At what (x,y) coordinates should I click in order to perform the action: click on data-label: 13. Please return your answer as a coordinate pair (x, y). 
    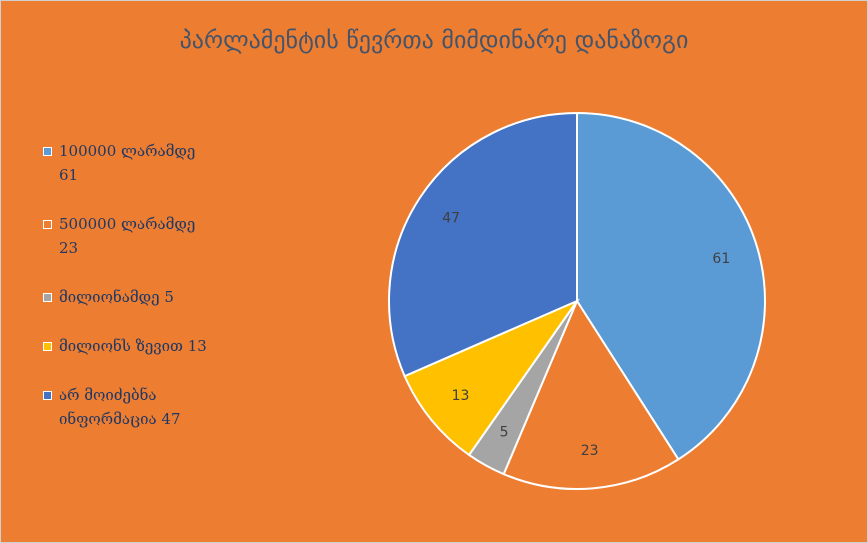
    Looking at the image, I should click on (461, 396).